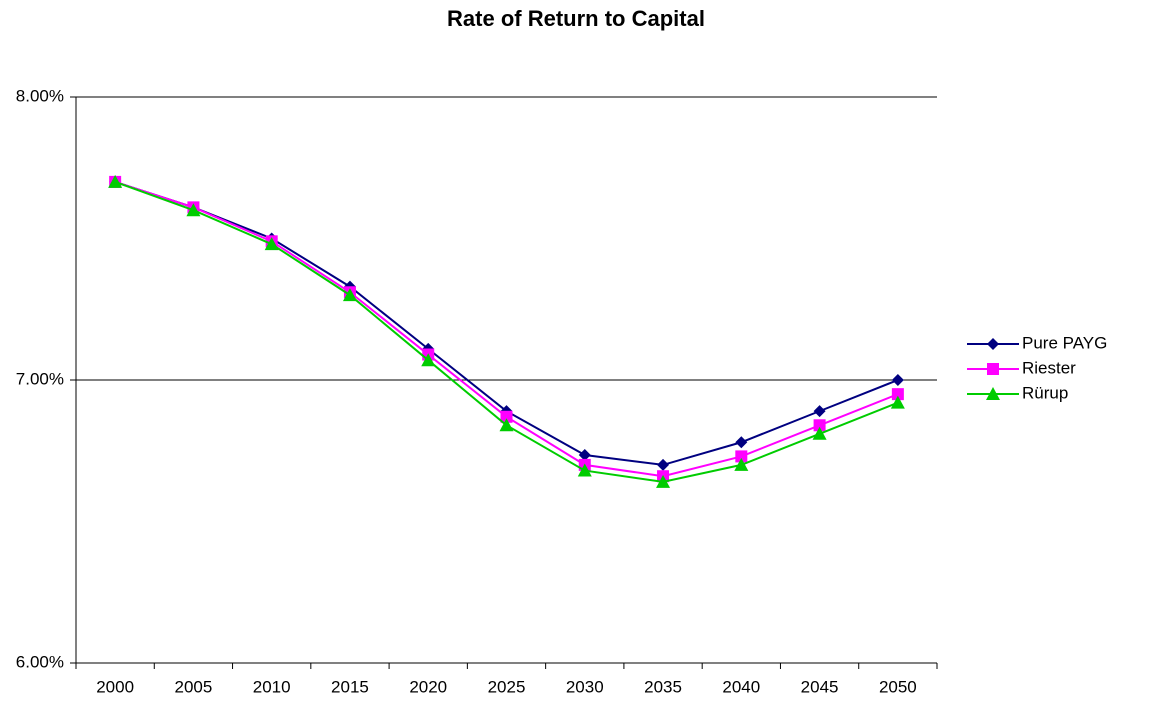  What do you see at coordinates (115, 686) in the screenshot?
I see `x-tick-label: 2000` at bounding box center [115, 686].